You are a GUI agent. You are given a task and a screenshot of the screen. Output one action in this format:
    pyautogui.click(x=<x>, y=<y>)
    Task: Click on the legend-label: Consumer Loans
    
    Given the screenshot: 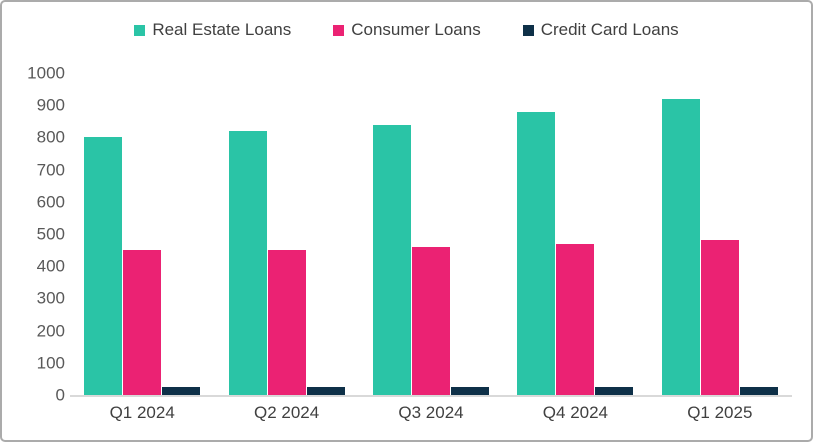 What is the action you would take?
    pyautogui.click(x=416, y=29)
    